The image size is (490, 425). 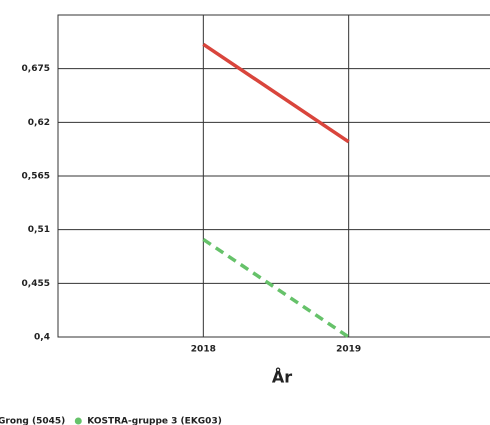 I want to click on y-tick-label: 0,4, so click(x=42, y=338).